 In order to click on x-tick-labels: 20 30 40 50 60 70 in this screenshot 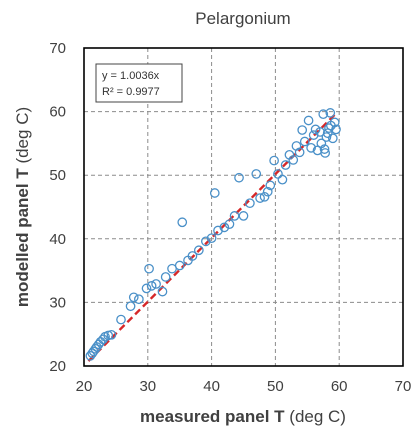, I will do `click(244, 386)`.